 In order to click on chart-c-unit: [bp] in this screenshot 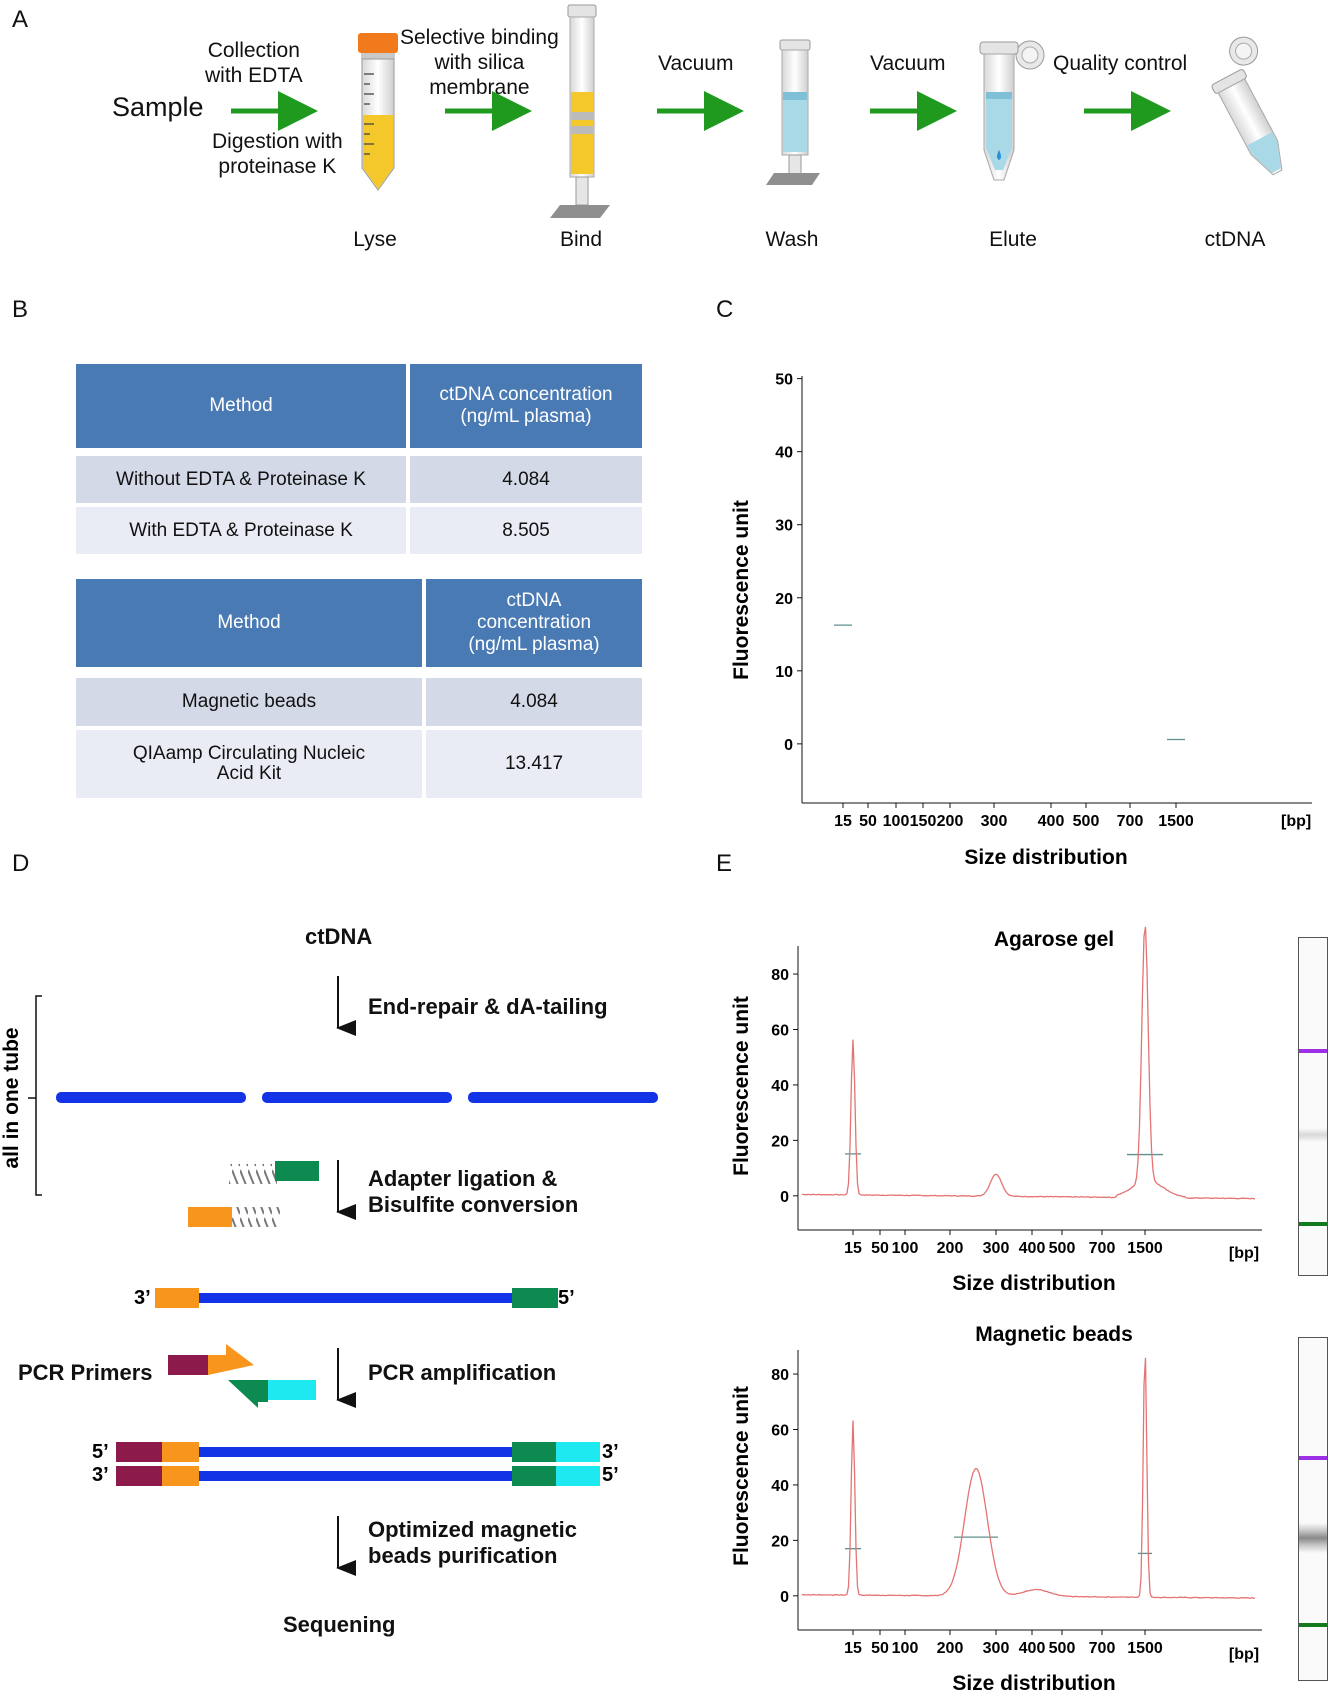, I will do `click(1296, 821)`.